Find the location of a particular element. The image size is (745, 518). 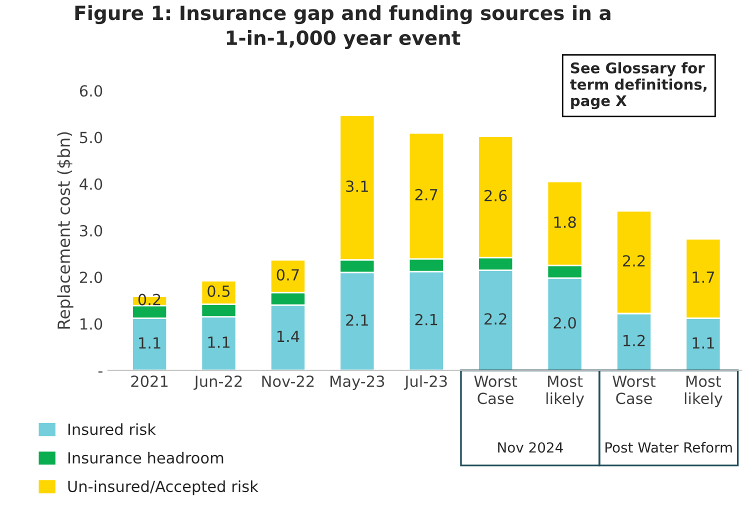

chart-title: Figure 1: Insurance gap and funding sources in a 1-in-1,000 year event is located at coordinates (342, 27).